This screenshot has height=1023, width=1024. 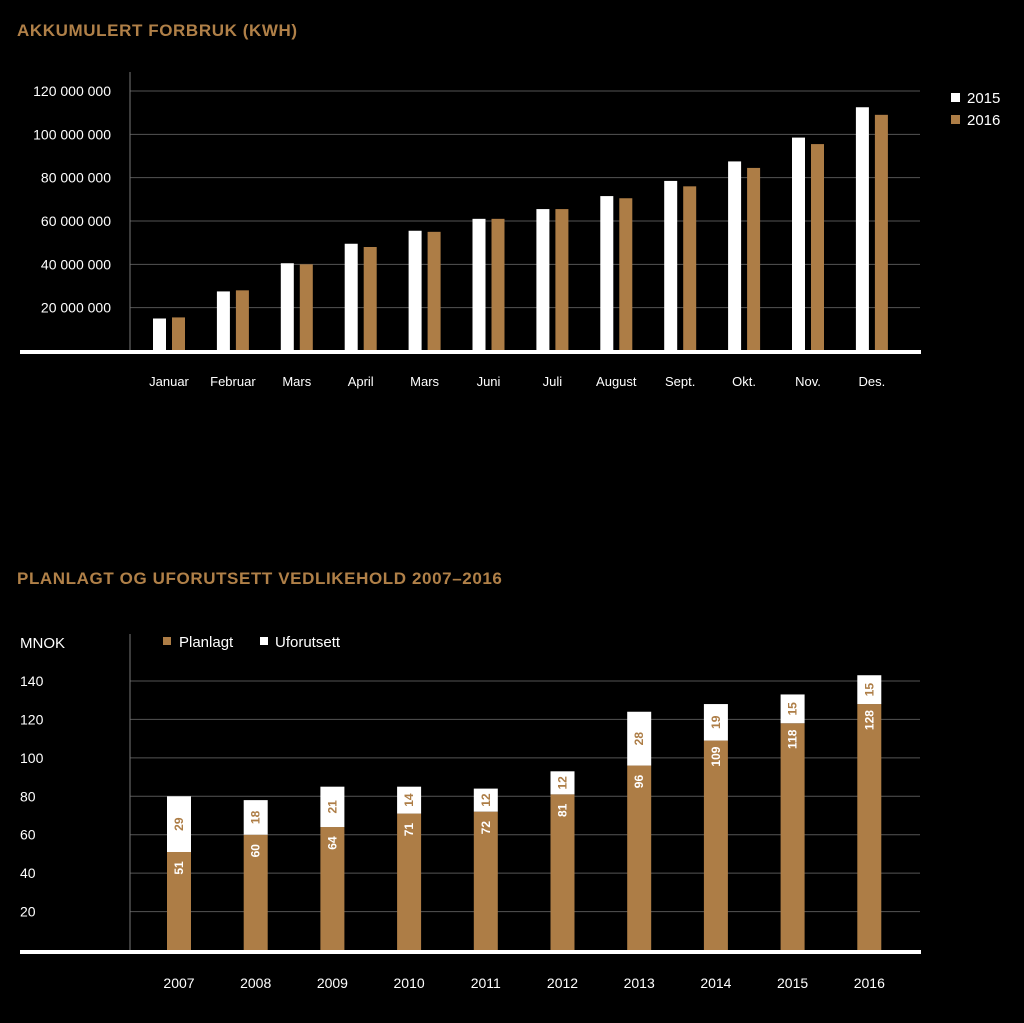 What do you see at coordinates (424, 381) in the screenshot?
I see `chart1-x-tick-label: Mars` at bounding box center [424, 381].